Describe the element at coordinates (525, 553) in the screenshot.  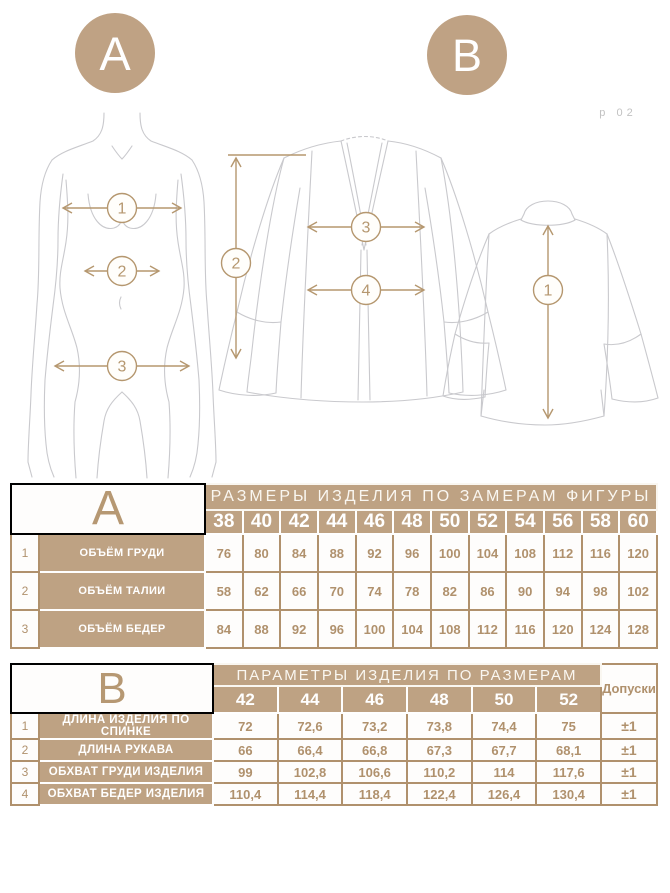
I see `value-cell: 108` at that location.